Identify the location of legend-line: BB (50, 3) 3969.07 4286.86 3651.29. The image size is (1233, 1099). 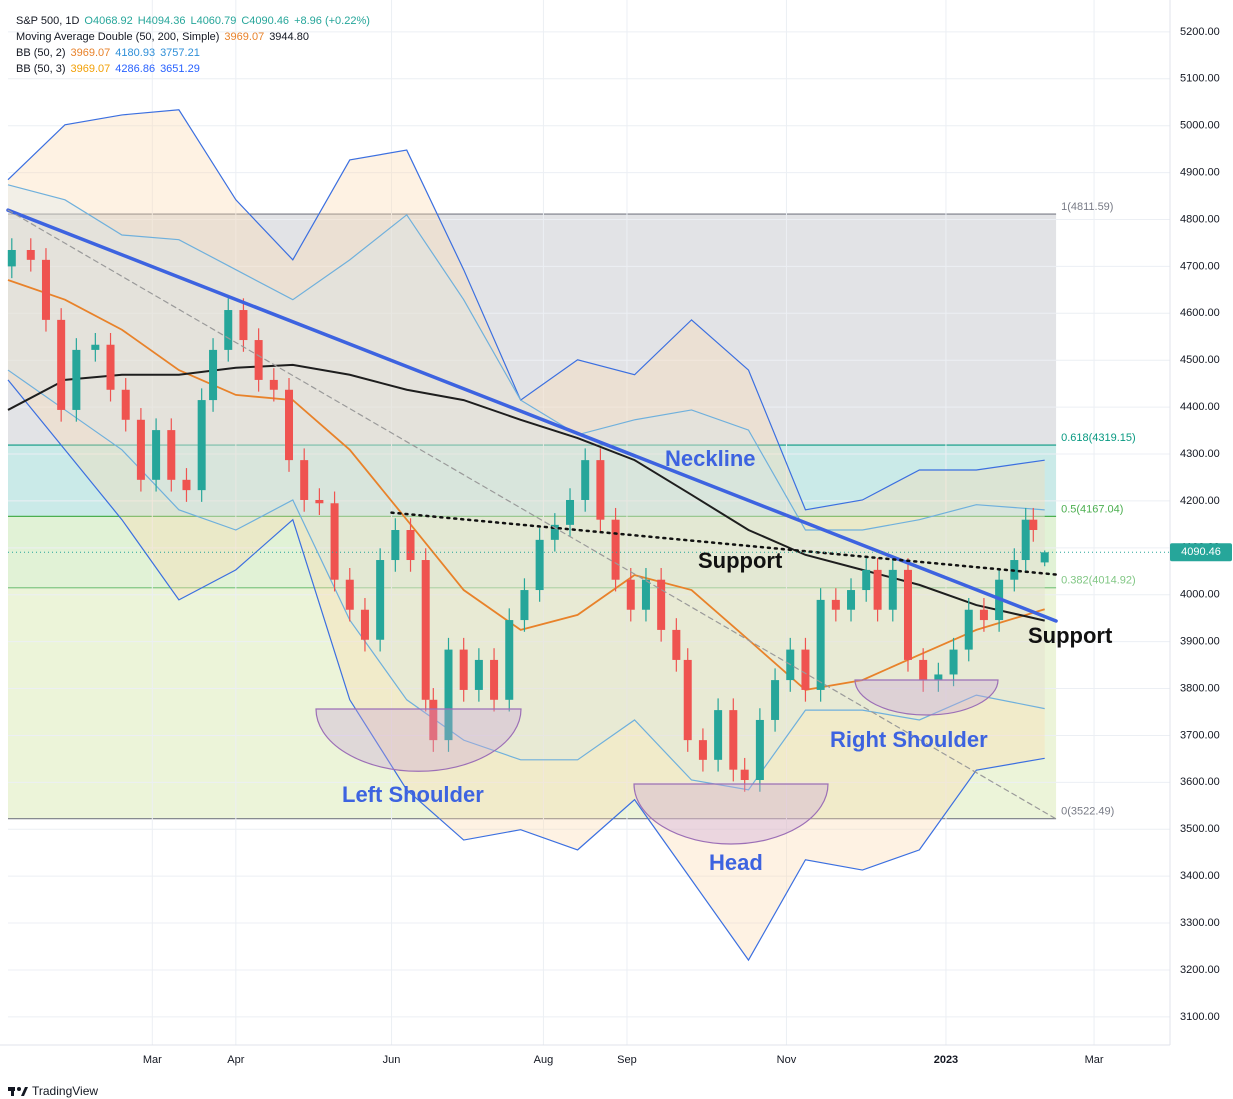
(108, 69).